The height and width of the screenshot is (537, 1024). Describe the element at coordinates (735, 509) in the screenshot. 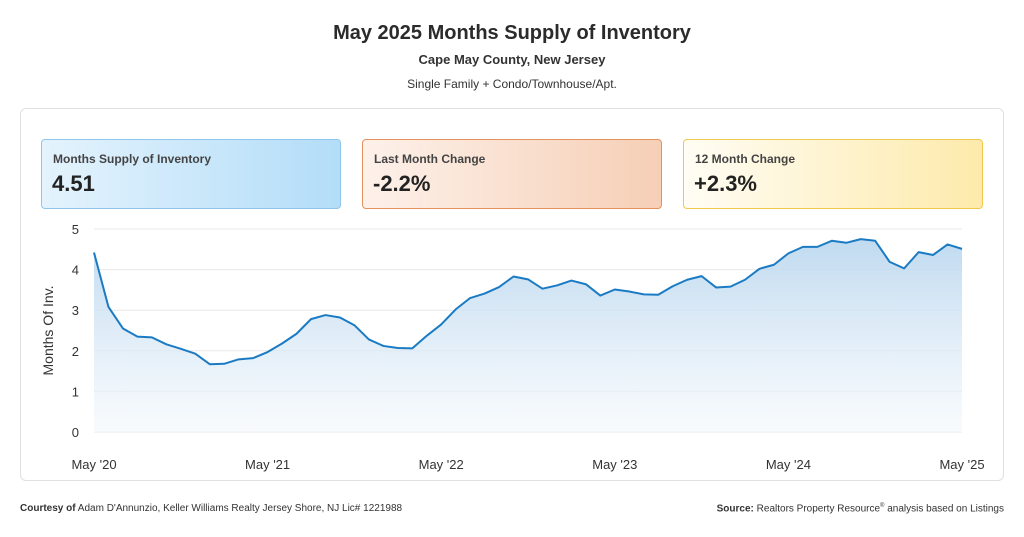

I see `source-label: Source:` at that location.